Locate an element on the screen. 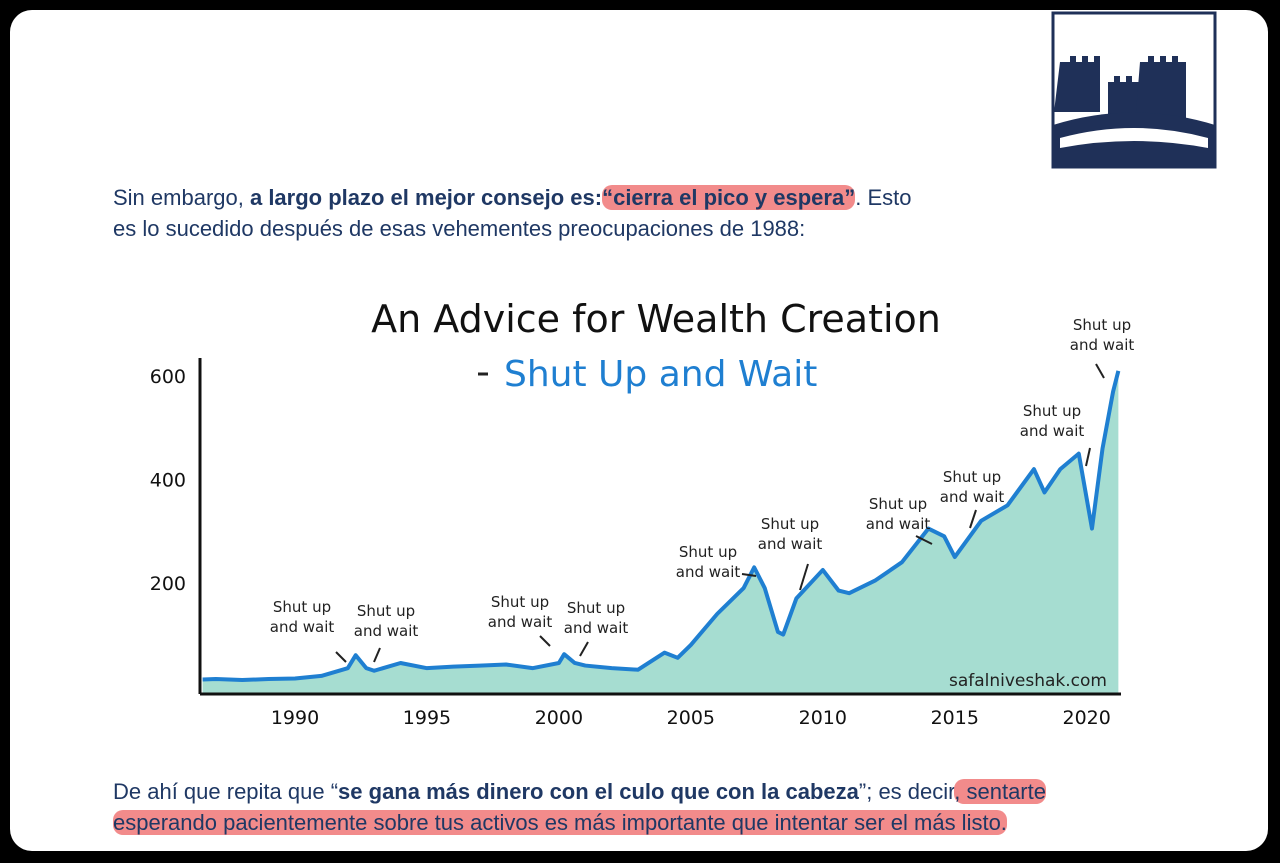 The width and height of the screenshot is (1280, 863). text: Sin embargo, is located at coordinates (181, 197).